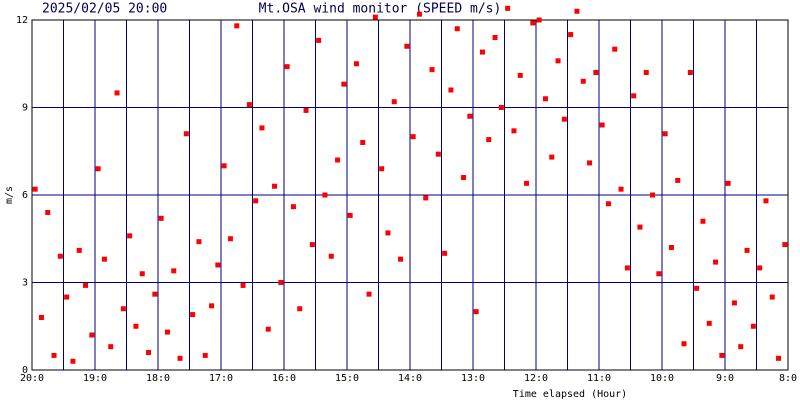 Image resolution: width=800 pixels, height=400 pixels. Describe the element at coordinates (25, 283) in the screenshot. I see `y-tick-label: 3` at that location.